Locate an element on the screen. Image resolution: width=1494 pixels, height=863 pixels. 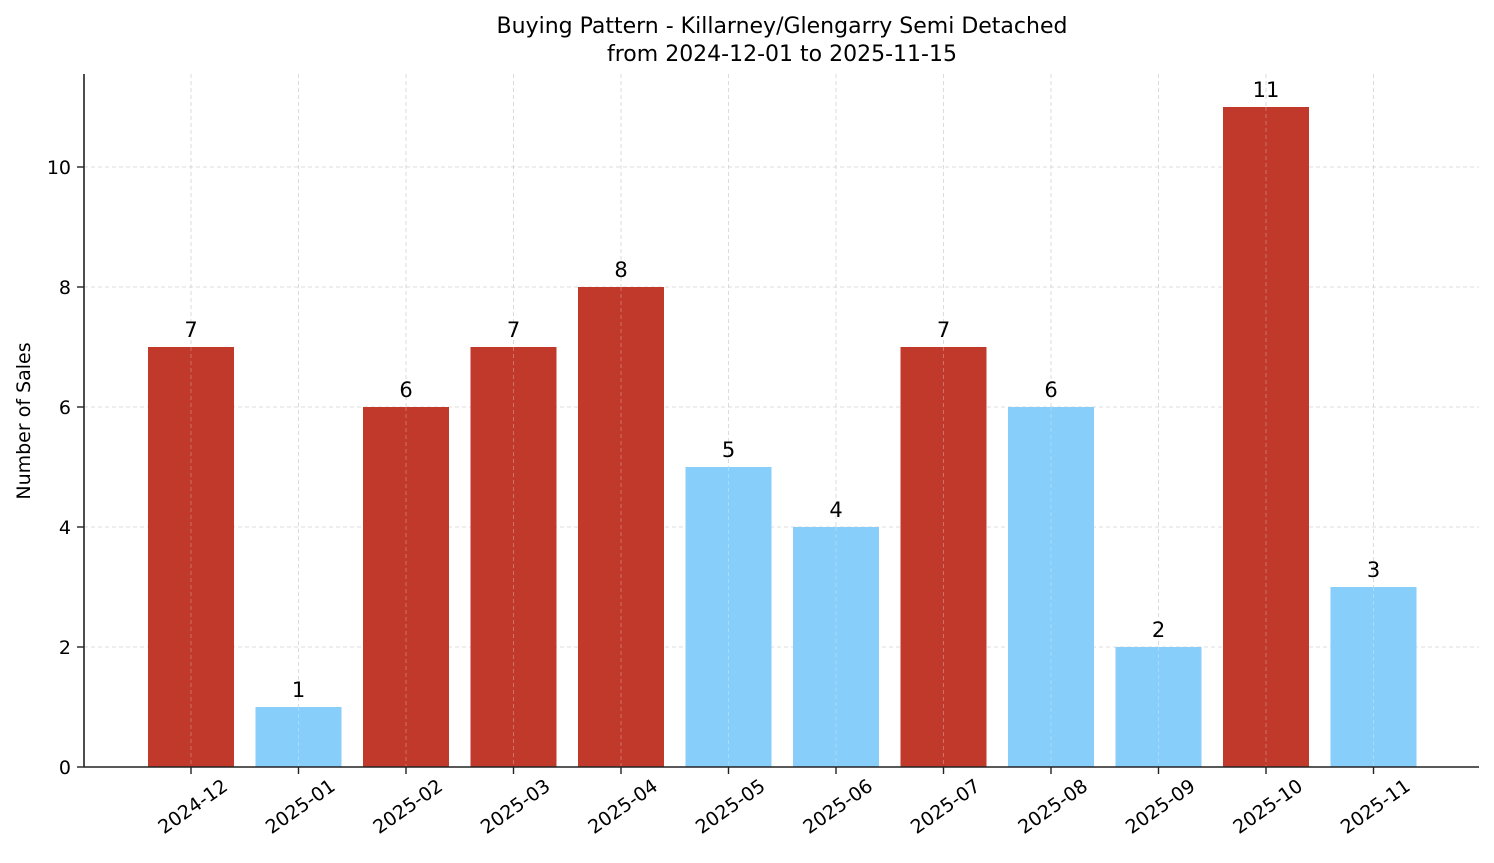
x-tick-label: 2025-10 is located at coordinates (1268, 807).